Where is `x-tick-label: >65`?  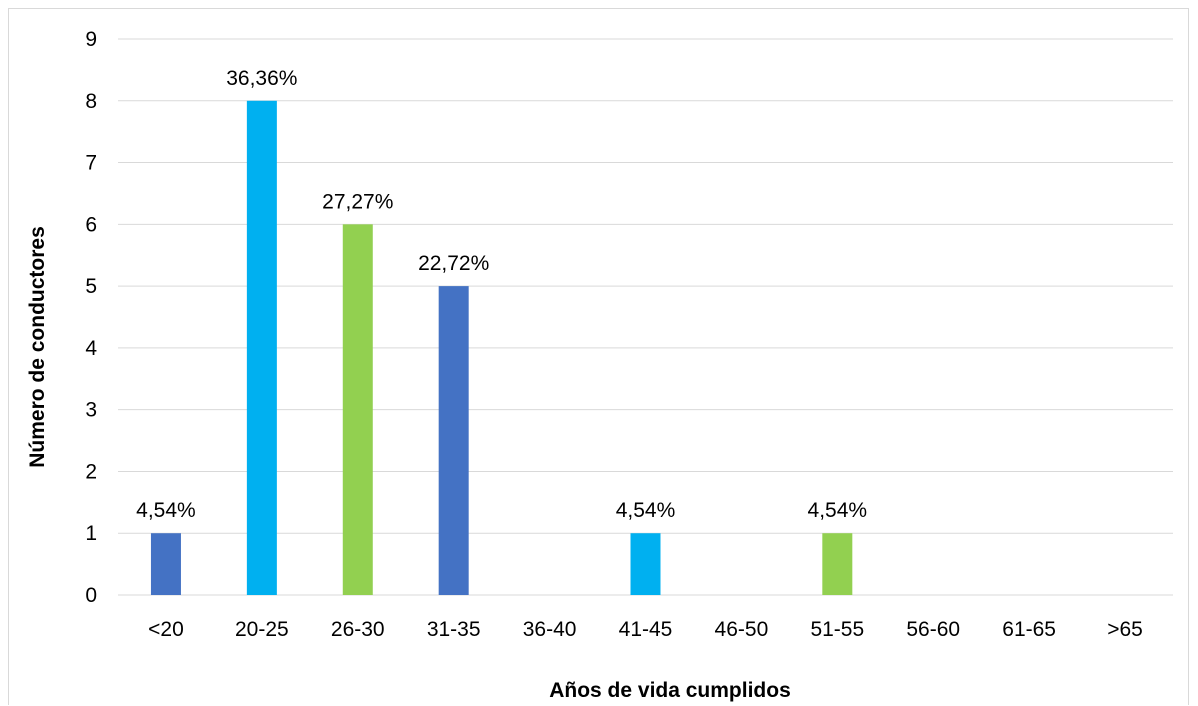
x-tick-label: >65 is located at coordinates (1125, 629).